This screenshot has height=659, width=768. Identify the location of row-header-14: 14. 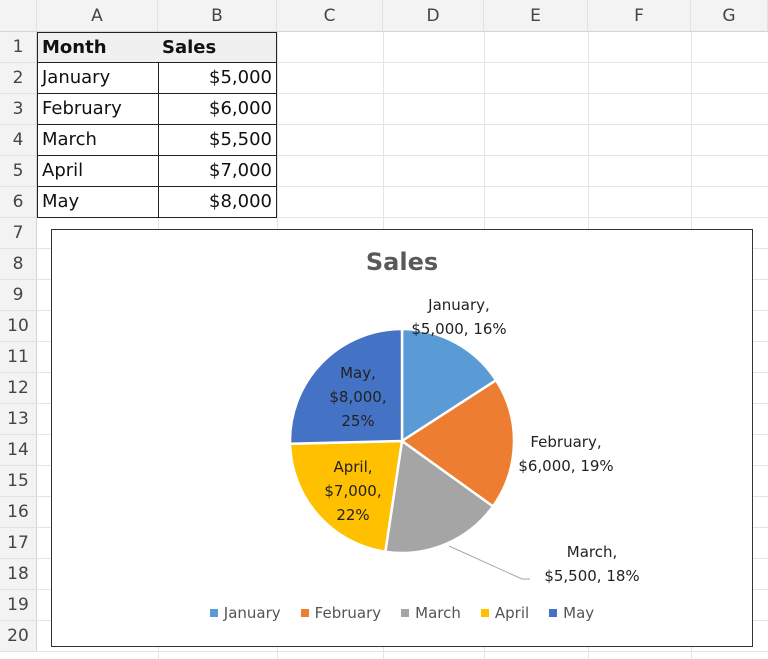
(18, 450).